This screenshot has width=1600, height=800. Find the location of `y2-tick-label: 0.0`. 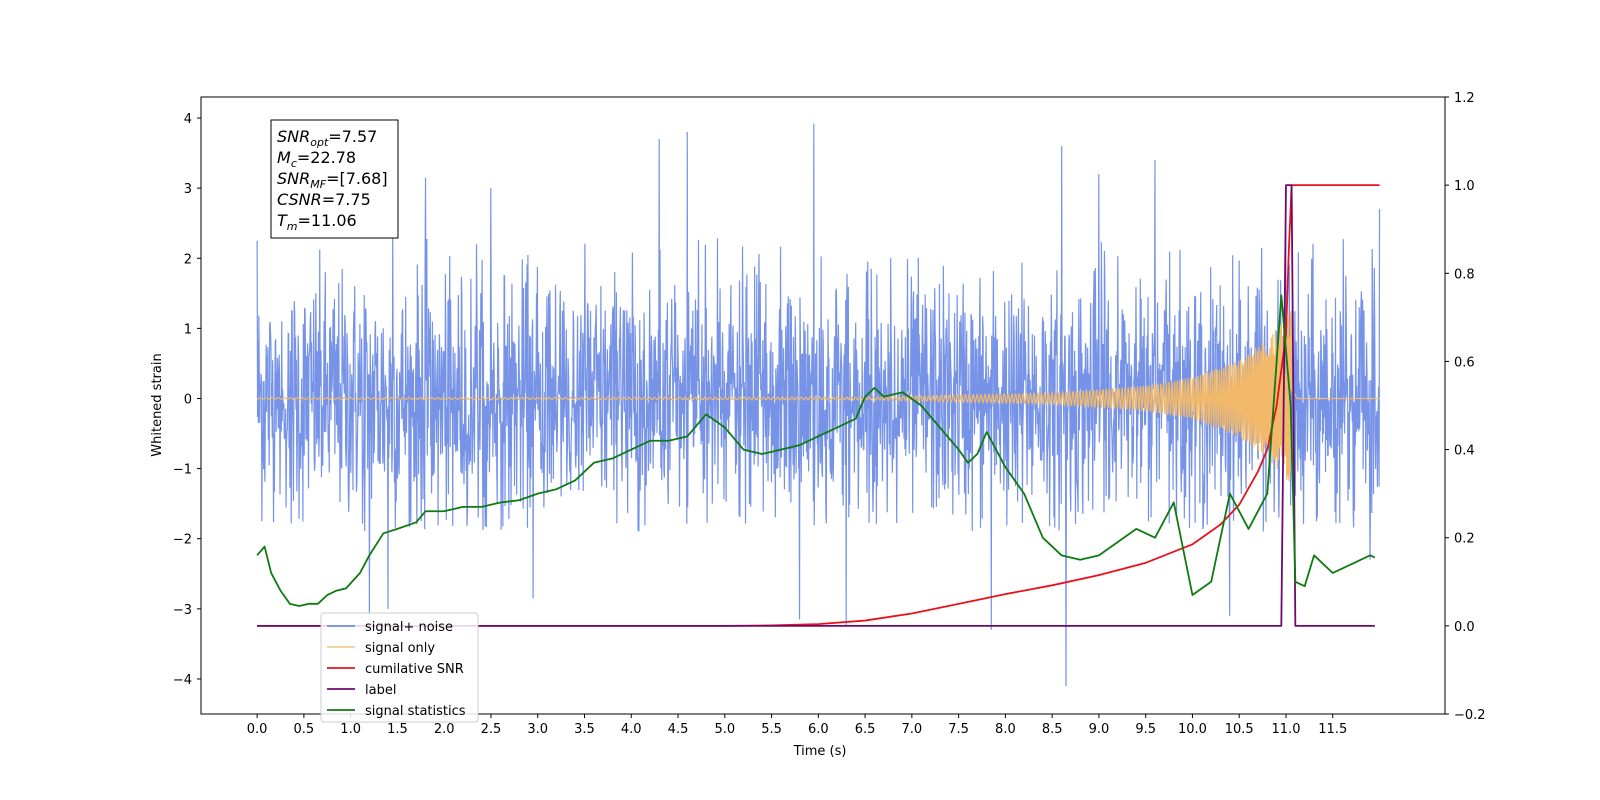

y2-tick-label: 0.0 is located at coordinates (1464, 627).